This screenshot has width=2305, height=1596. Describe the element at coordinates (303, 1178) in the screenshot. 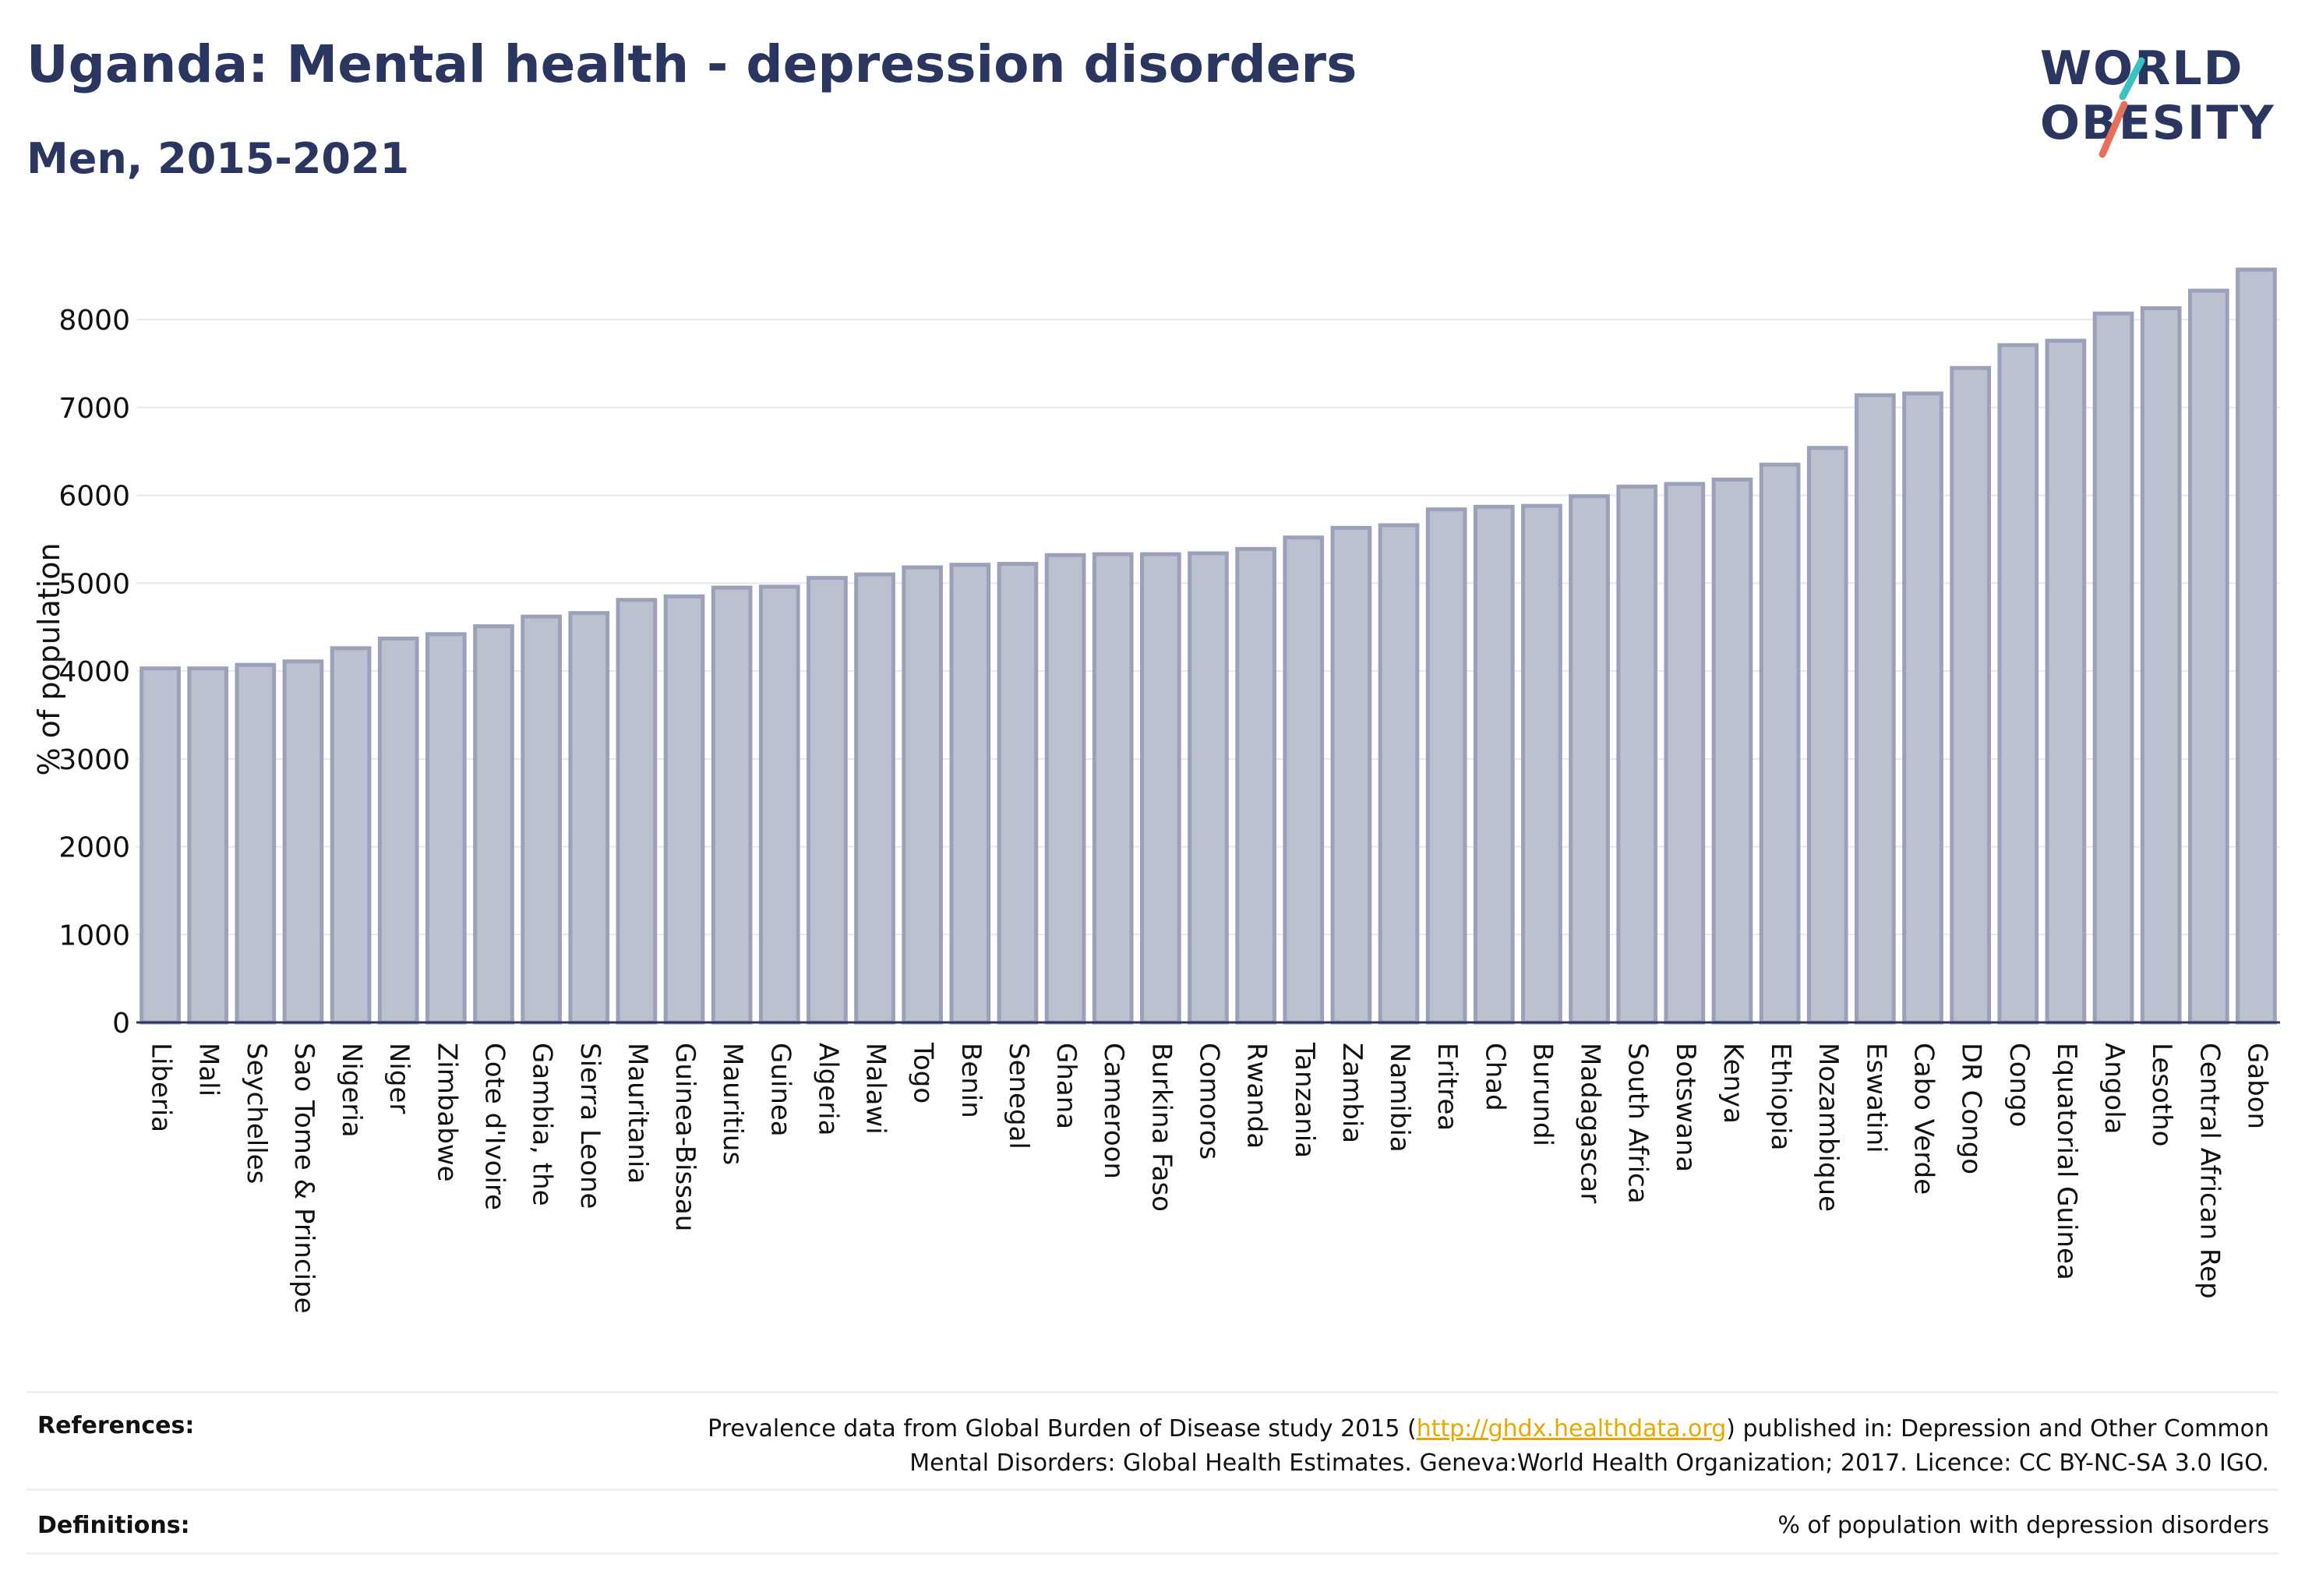

I see `x-tick-label: Sao Tome & Principe` at that location.